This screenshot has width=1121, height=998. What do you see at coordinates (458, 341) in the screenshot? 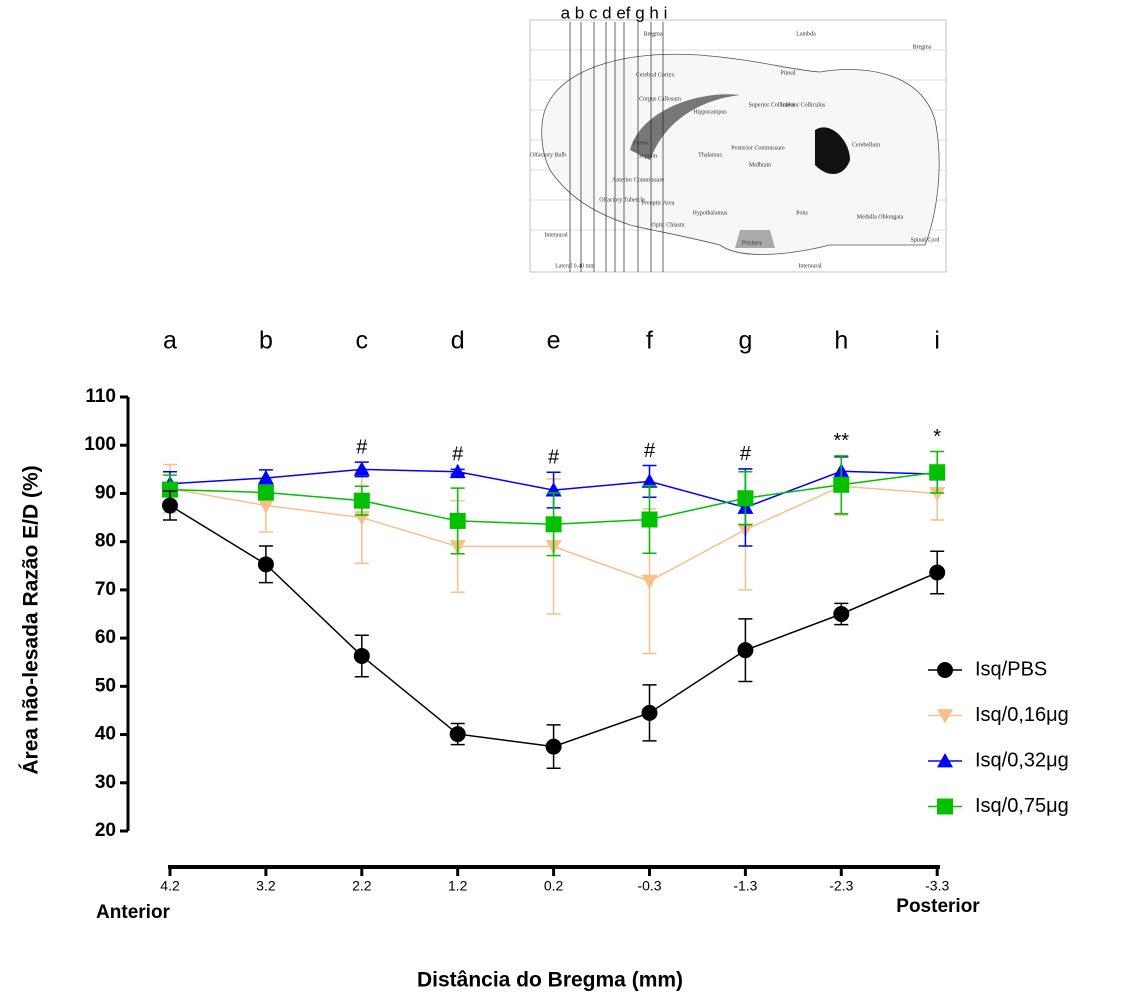
I see `top-label: d` at bounding box center [458, 341].